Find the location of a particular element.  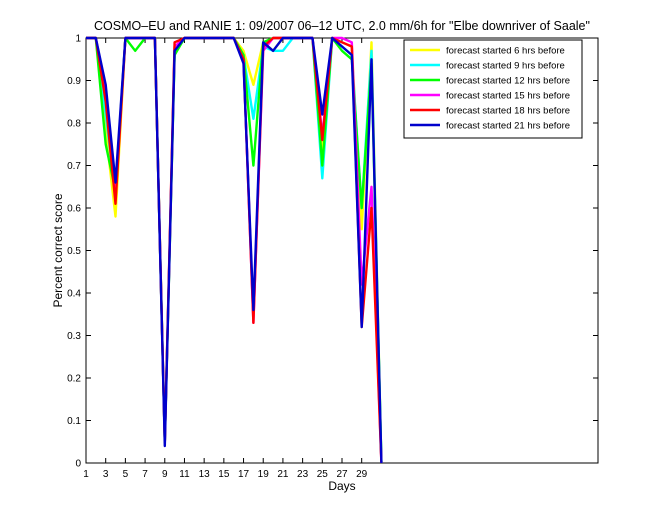

x-tick-label: 15 is located at coordinates (224, 474).